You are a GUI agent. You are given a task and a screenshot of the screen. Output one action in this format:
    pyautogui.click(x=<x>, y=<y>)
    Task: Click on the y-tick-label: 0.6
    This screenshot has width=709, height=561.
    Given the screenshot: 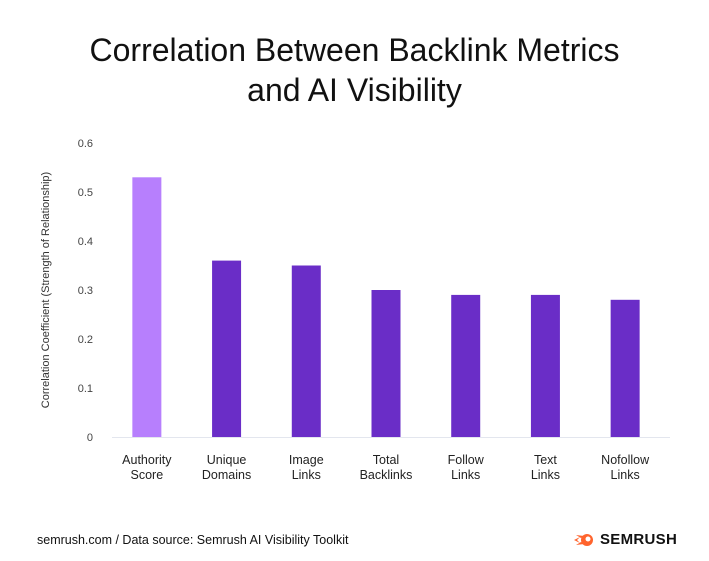 What is the action you would take?
    pyautogui.click(x=85, y=144)
    